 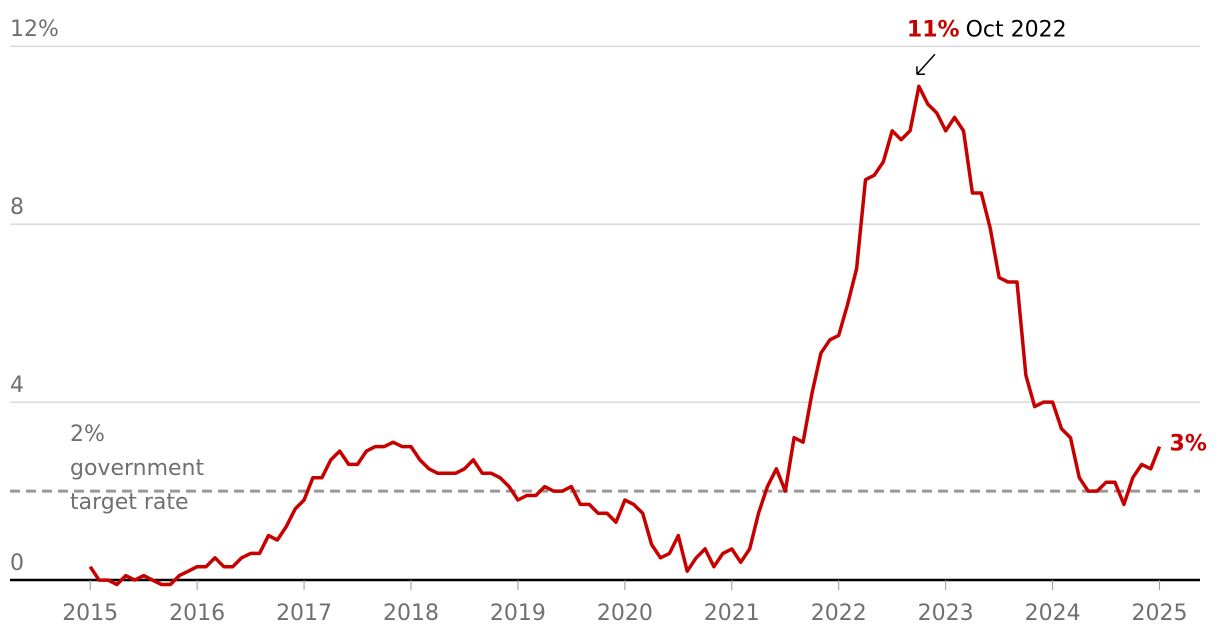 What do you see at coordinates (1053, 613) in the screenshot?
I see `x-tick-label: 2024` at bounding box center [1053, 613].